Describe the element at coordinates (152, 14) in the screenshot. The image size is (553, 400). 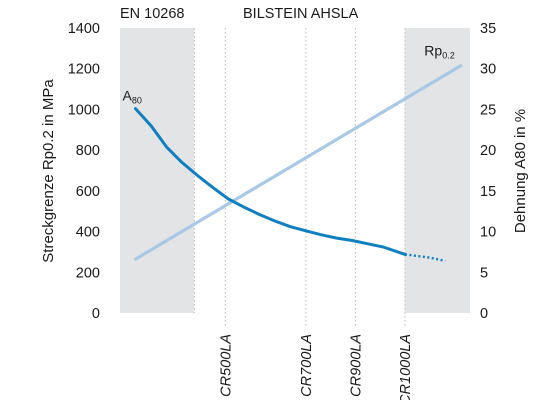
I see `header-left: EN 10268` at that location.